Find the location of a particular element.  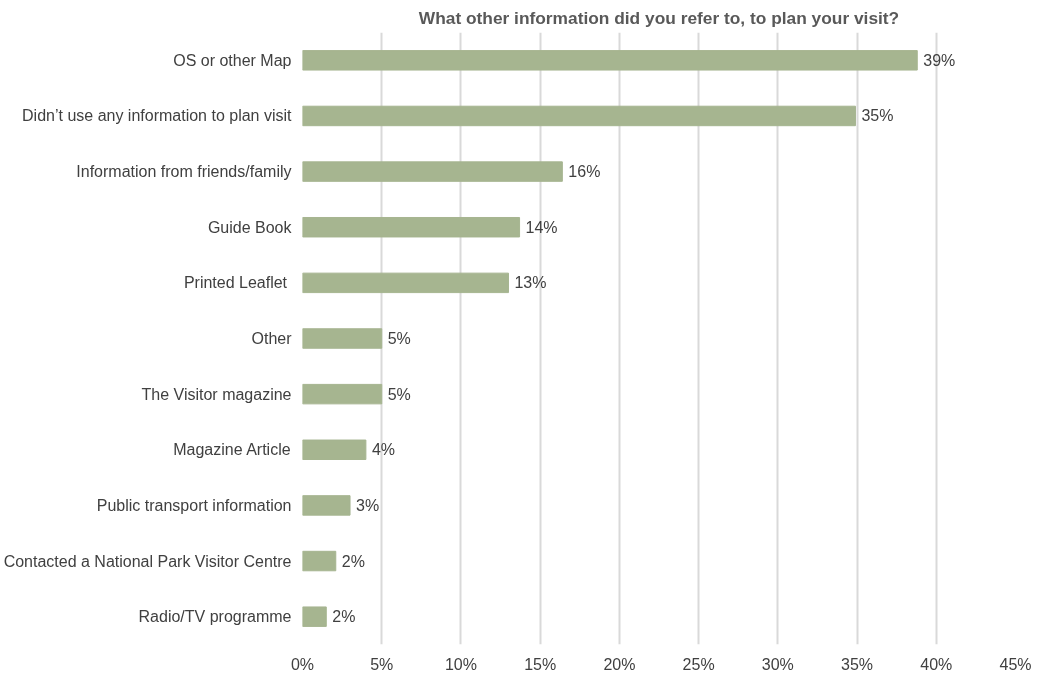

y-tick-label: OS or other Map is located at coordinates (232, 60).